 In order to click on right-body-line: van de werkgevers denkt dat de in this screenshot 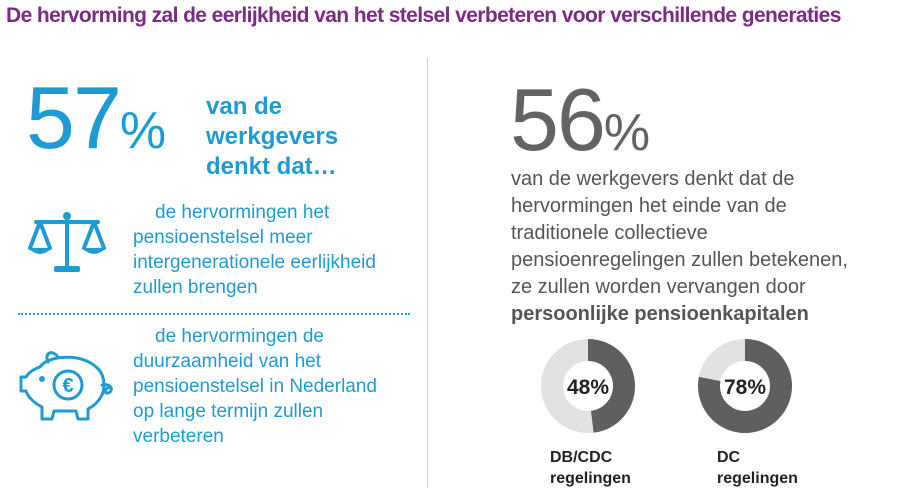, I will do `click(653, 179)`.